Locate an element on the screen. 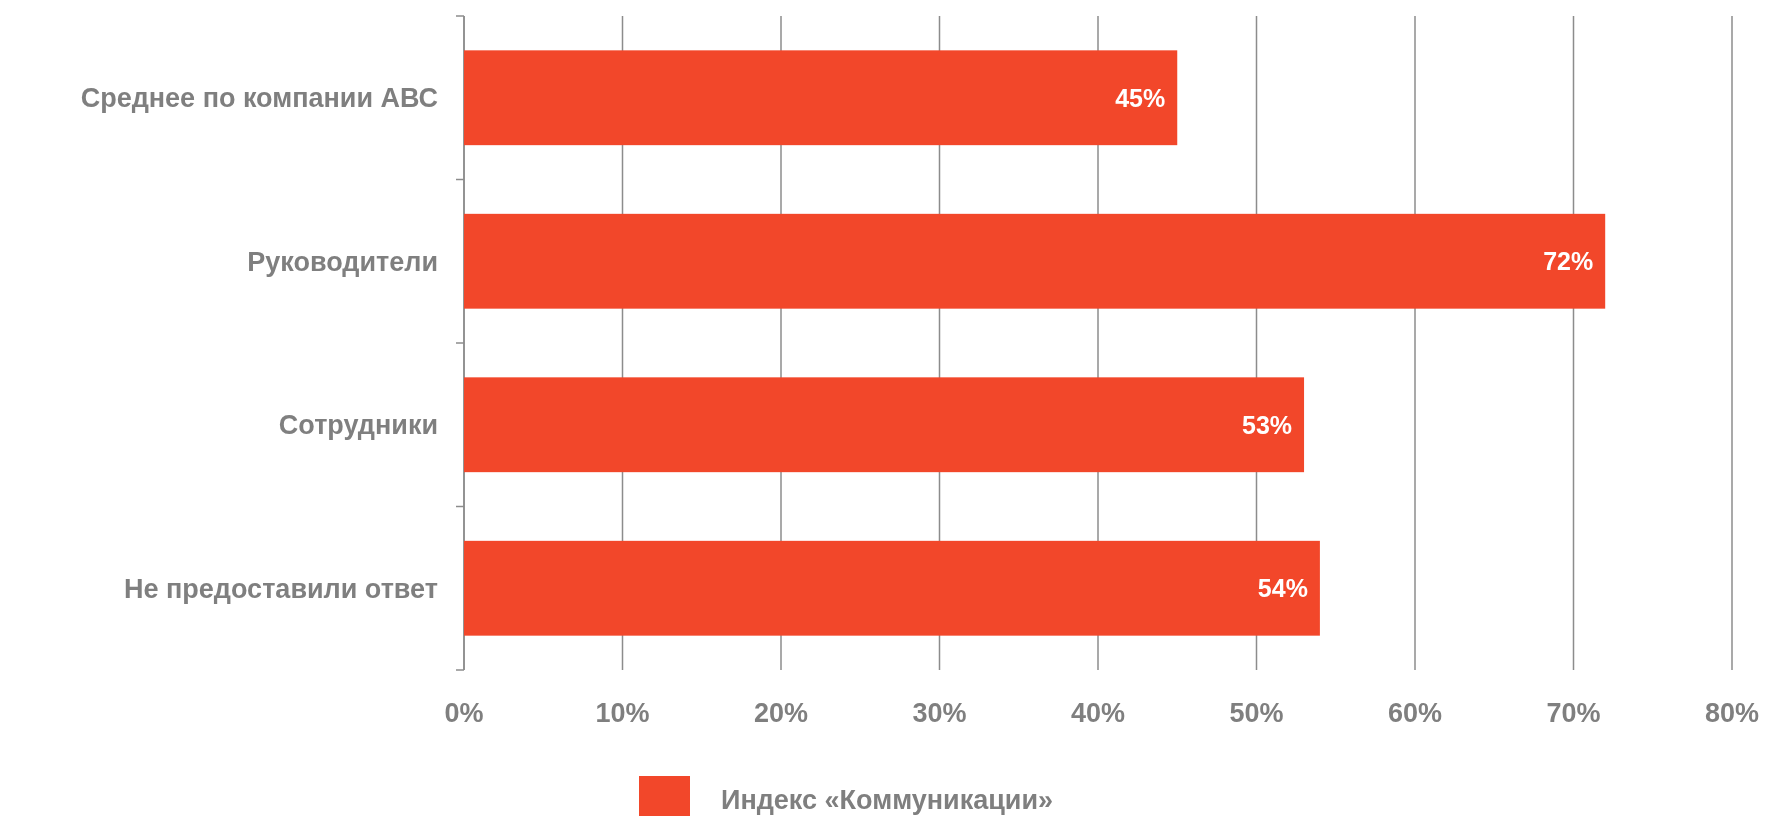  y-tick-label: Среднее по компании АВС is located at coordinates (259, 98).